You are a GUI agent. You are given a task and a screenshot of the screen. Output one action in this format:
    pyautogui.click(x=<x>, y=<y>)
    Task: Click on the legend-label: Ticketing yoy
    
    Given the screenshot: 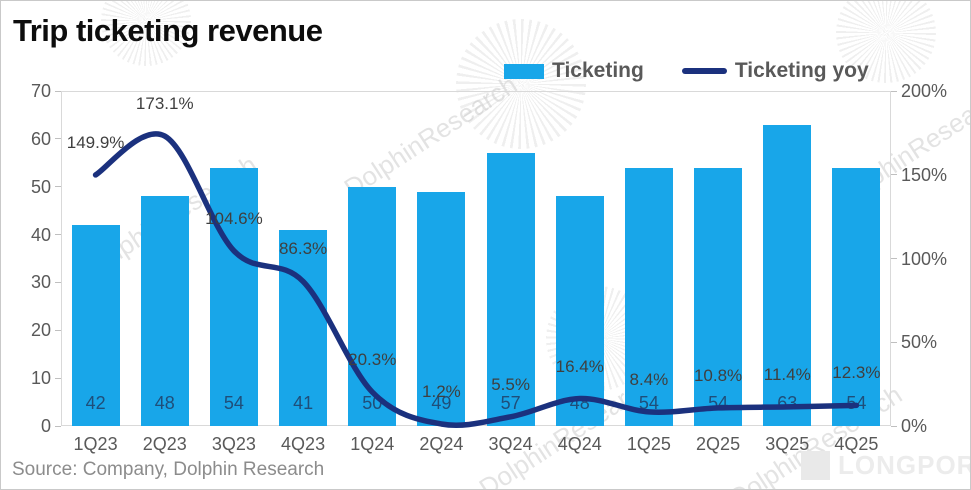 What is the action you would take?
    pyautogui.click(x=801, y=70)
    